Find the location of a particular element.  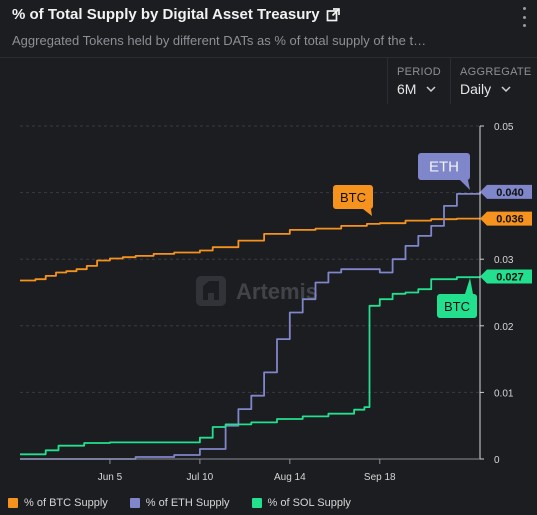

legend-swatch-sol is located at coordinates (256, 503).